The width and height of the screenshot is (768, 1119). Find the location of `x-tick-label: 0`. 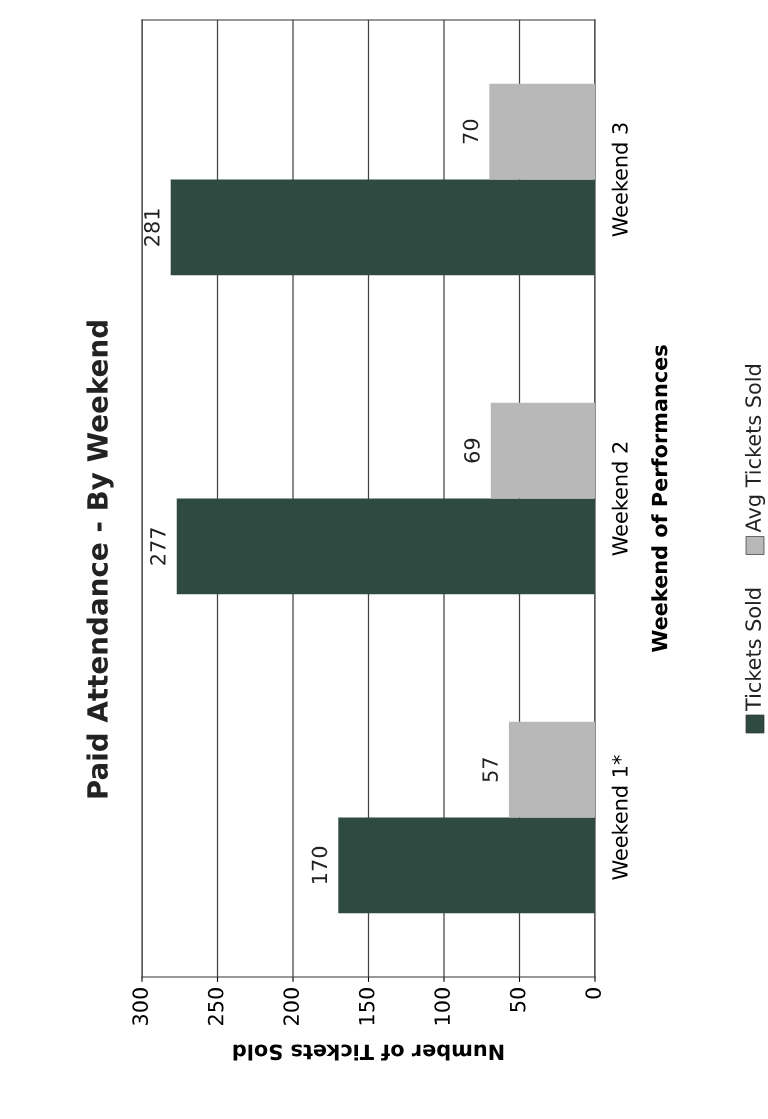

x-tick-label: 0 is located at coordinates (593, 993).